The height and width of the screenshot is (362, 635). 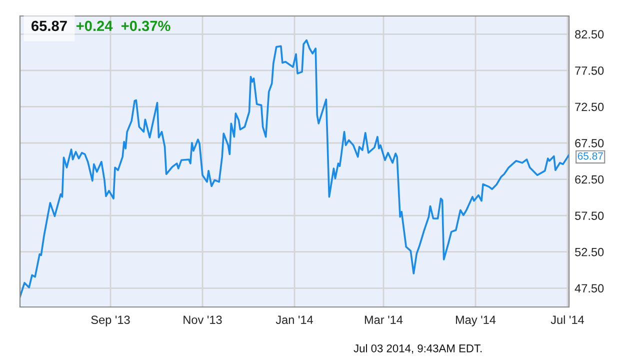 I want to click on chart-subtitle: +0.24 +0.37%, so click(x=123, y=26).